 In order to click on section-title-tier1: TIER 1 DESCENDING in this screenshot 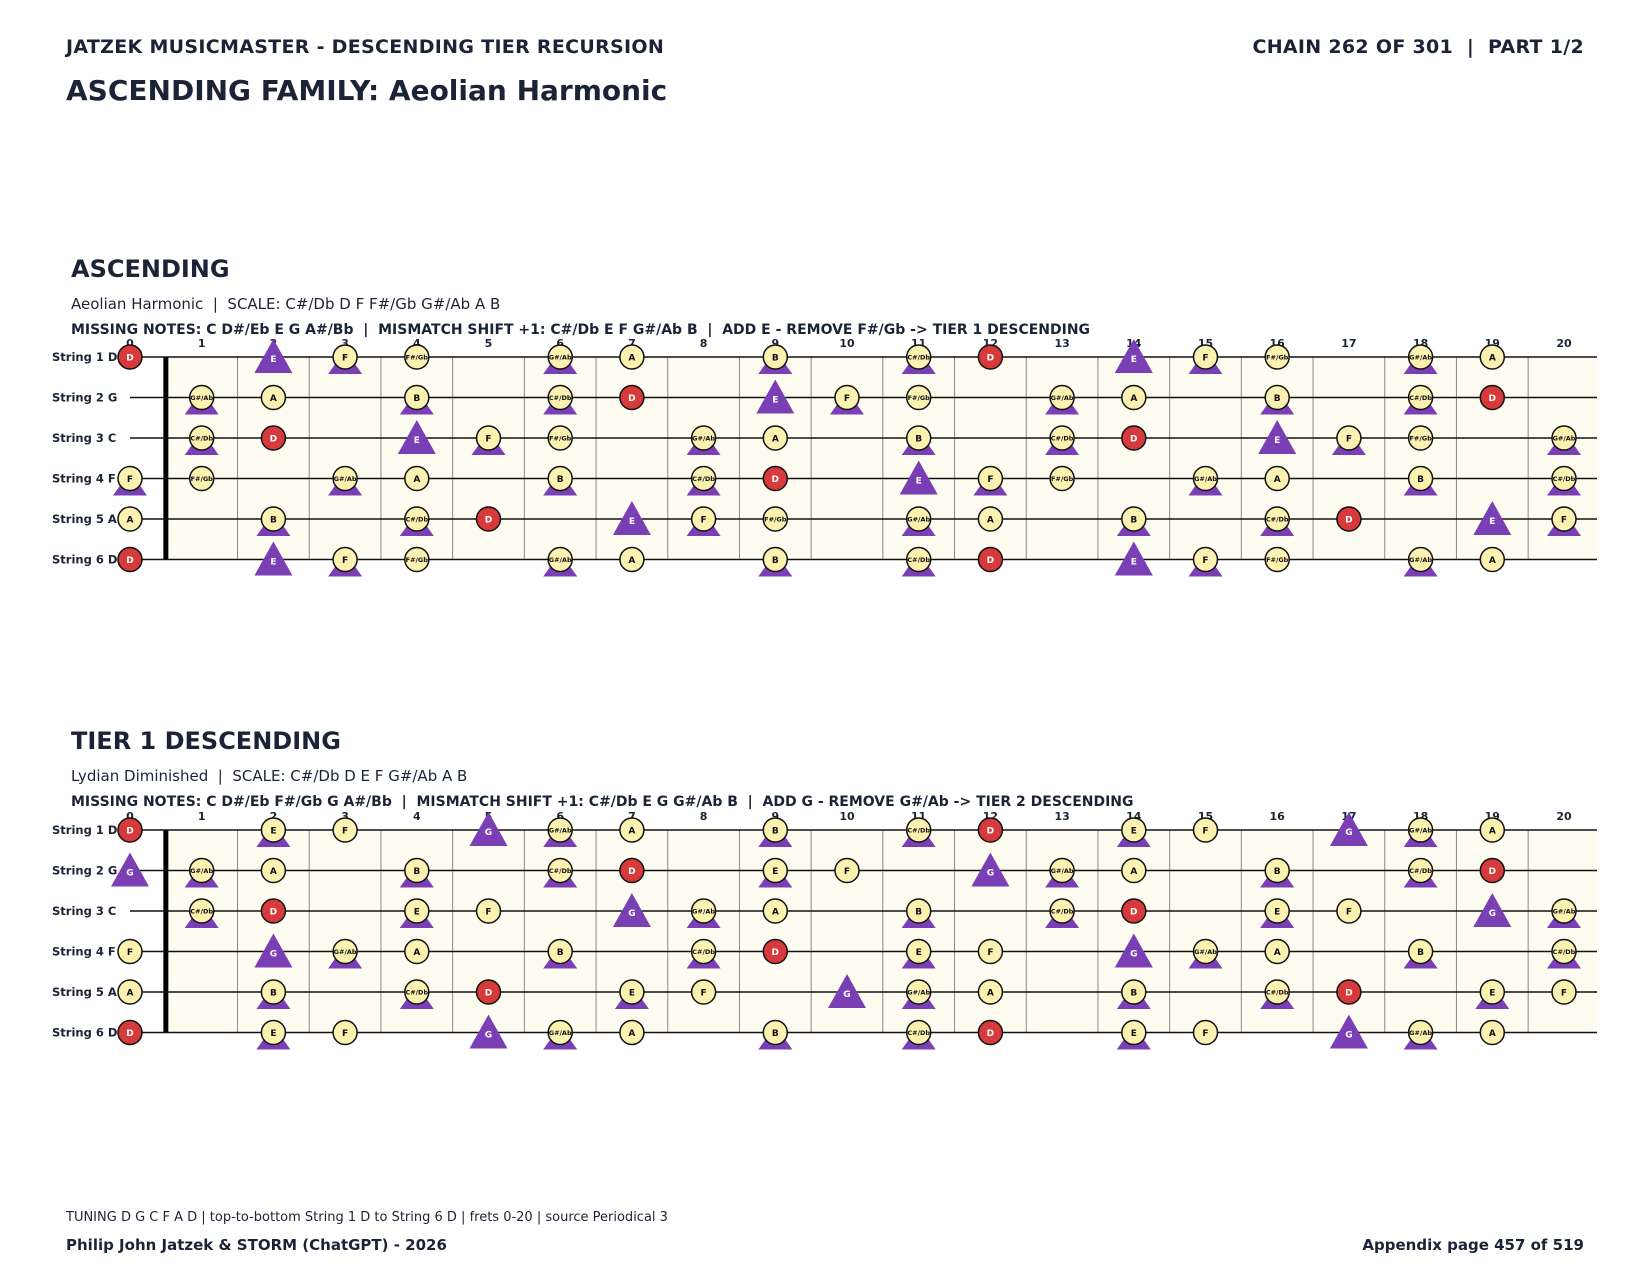, I will do `click(206, 741)`.